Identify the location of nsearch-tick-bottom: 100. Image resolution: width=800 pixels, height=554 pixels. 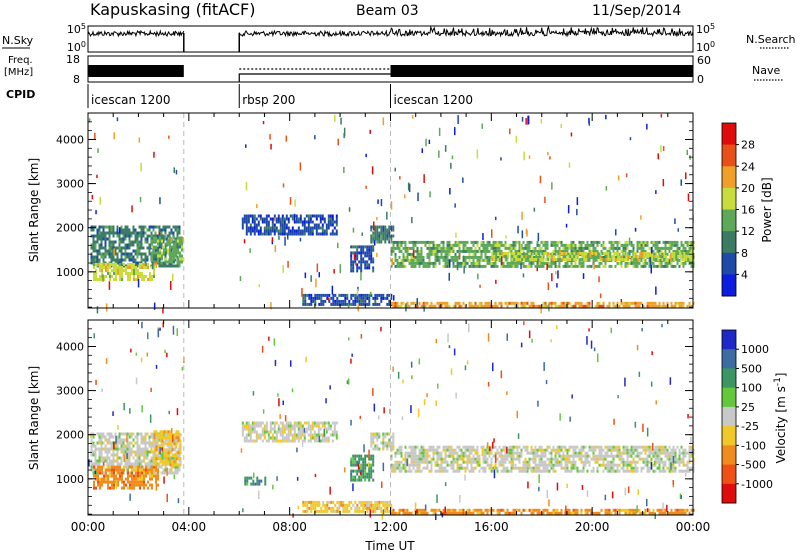
(705, 47).